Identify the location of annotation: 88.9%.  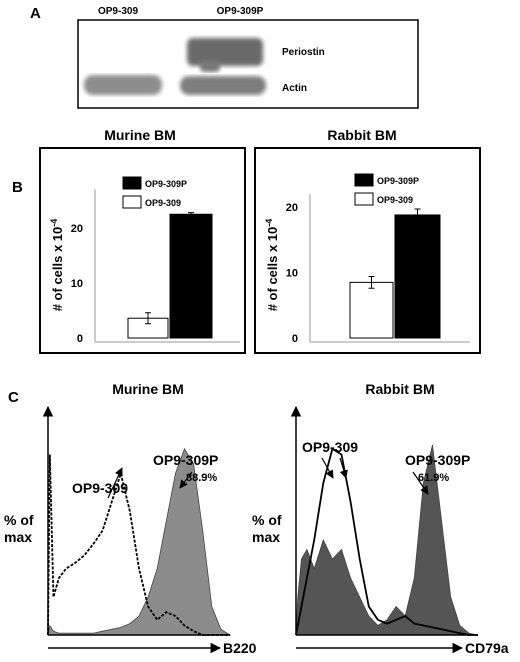
(201, 478).